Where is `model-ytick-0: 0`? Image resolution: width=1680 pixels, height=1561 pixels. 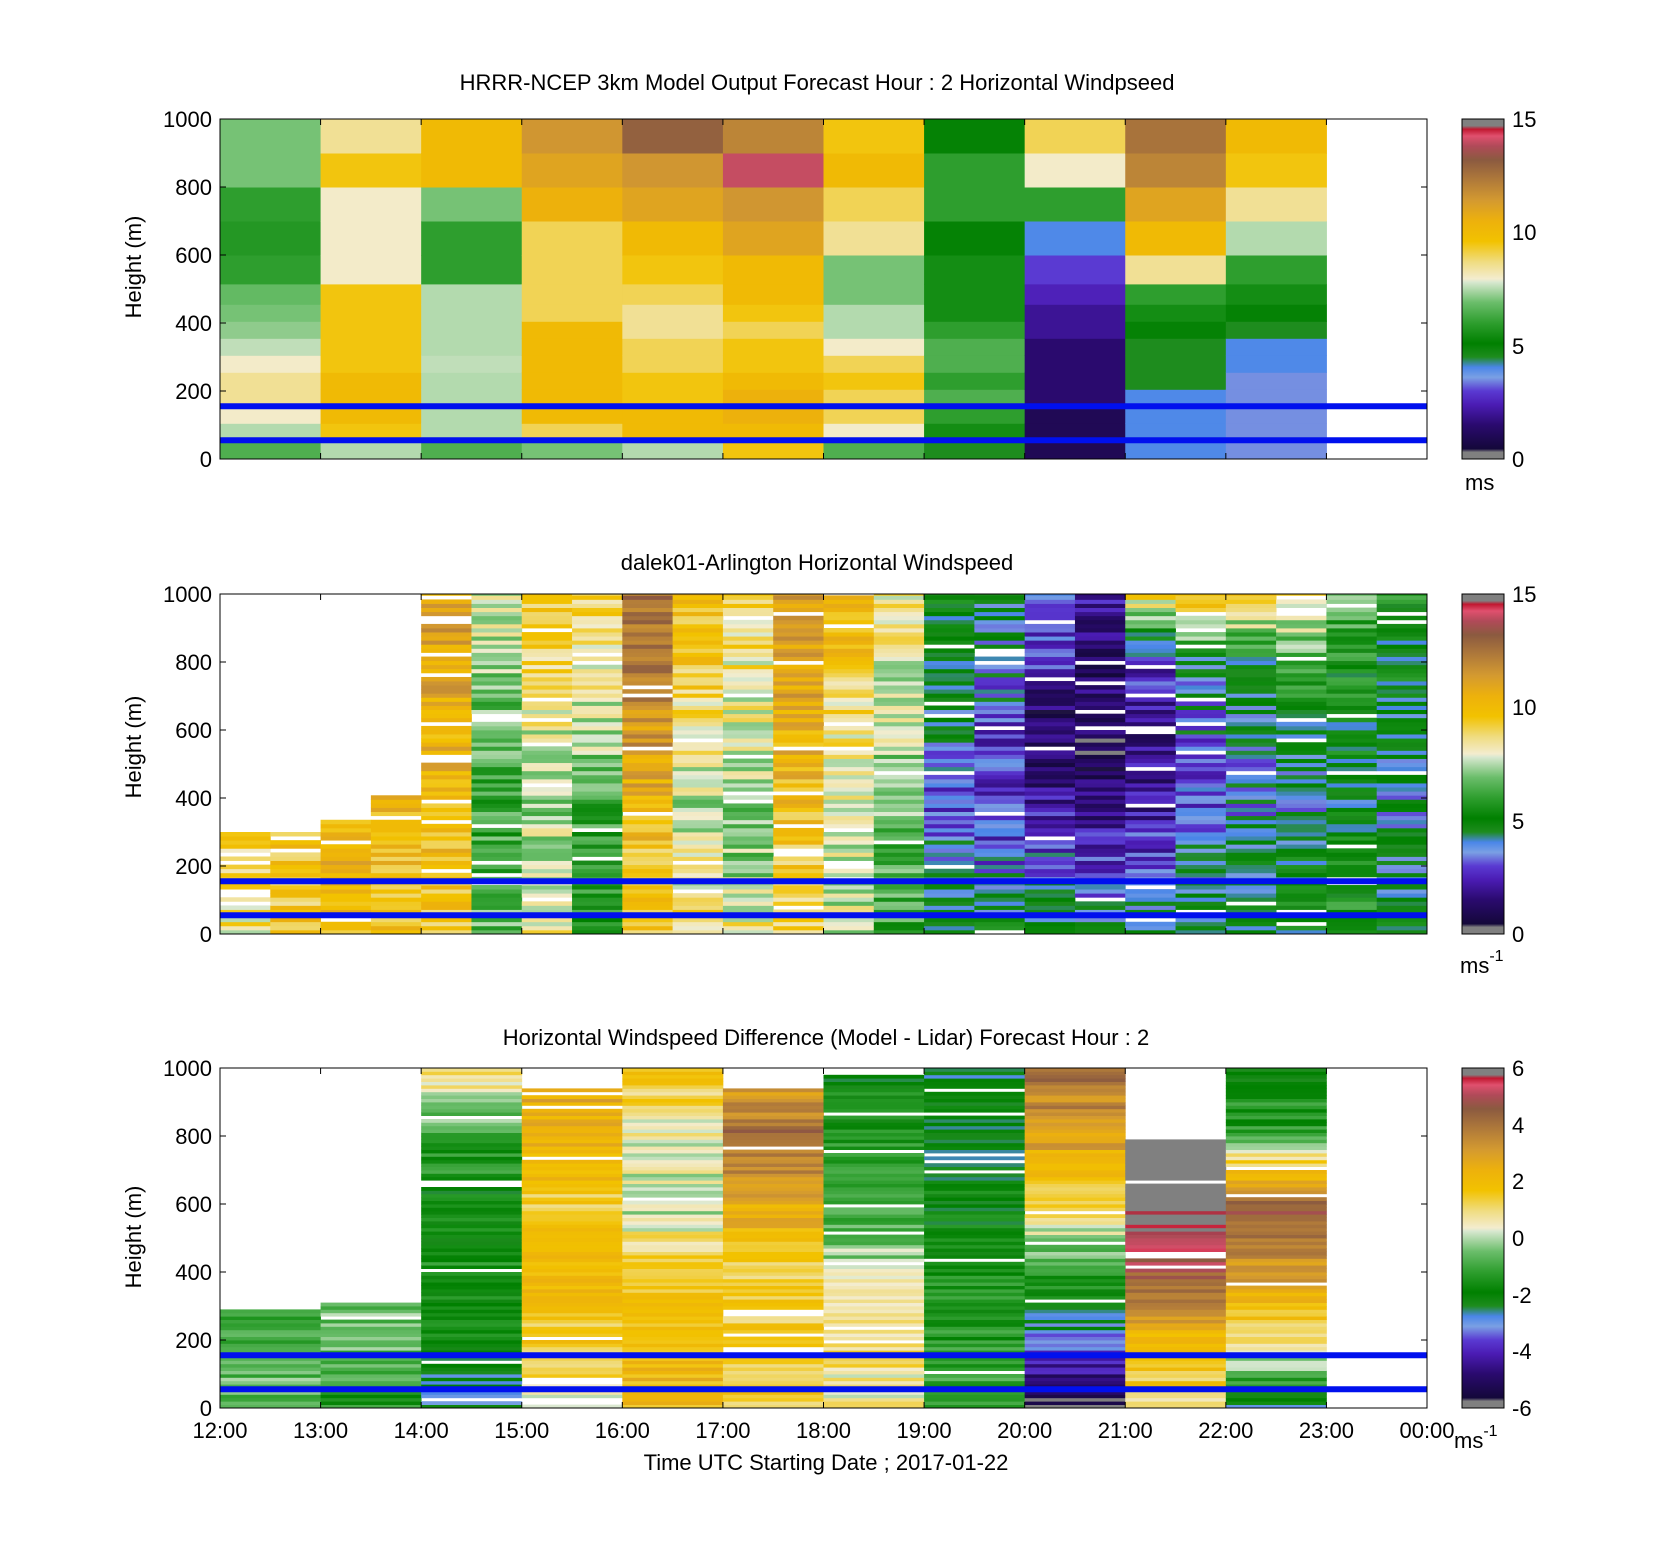 model-ytick-0: 0 is located at coordinates (206, 459).